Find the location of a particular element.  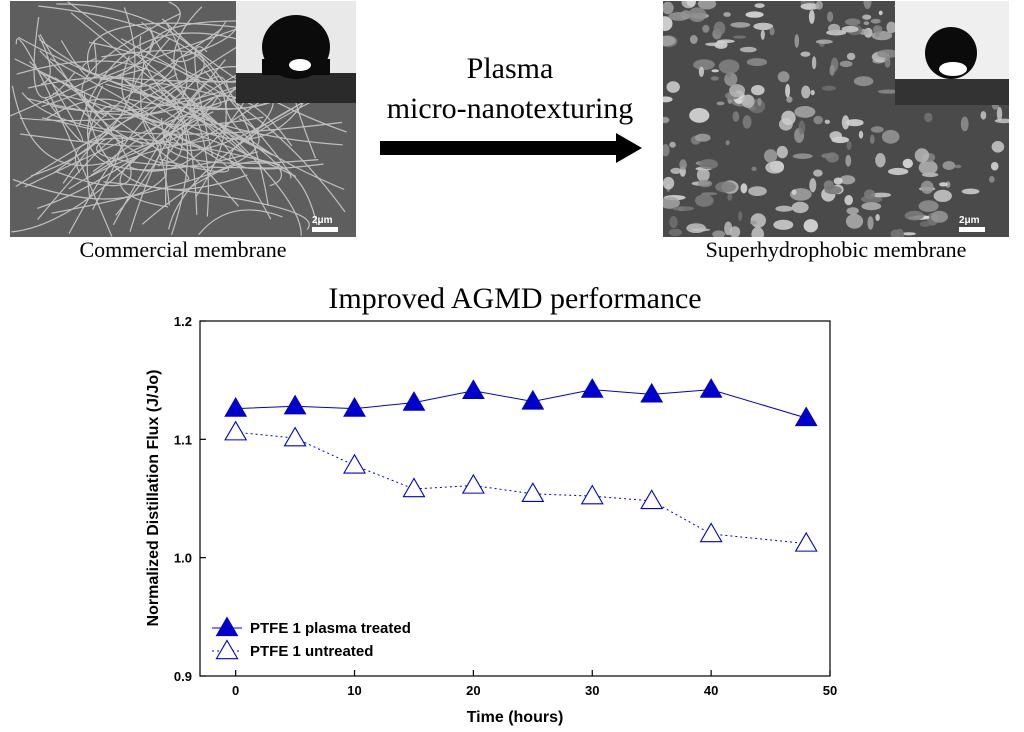

commercial-membrane-caption: Commercial membrane is located at coordinates (183, 249).